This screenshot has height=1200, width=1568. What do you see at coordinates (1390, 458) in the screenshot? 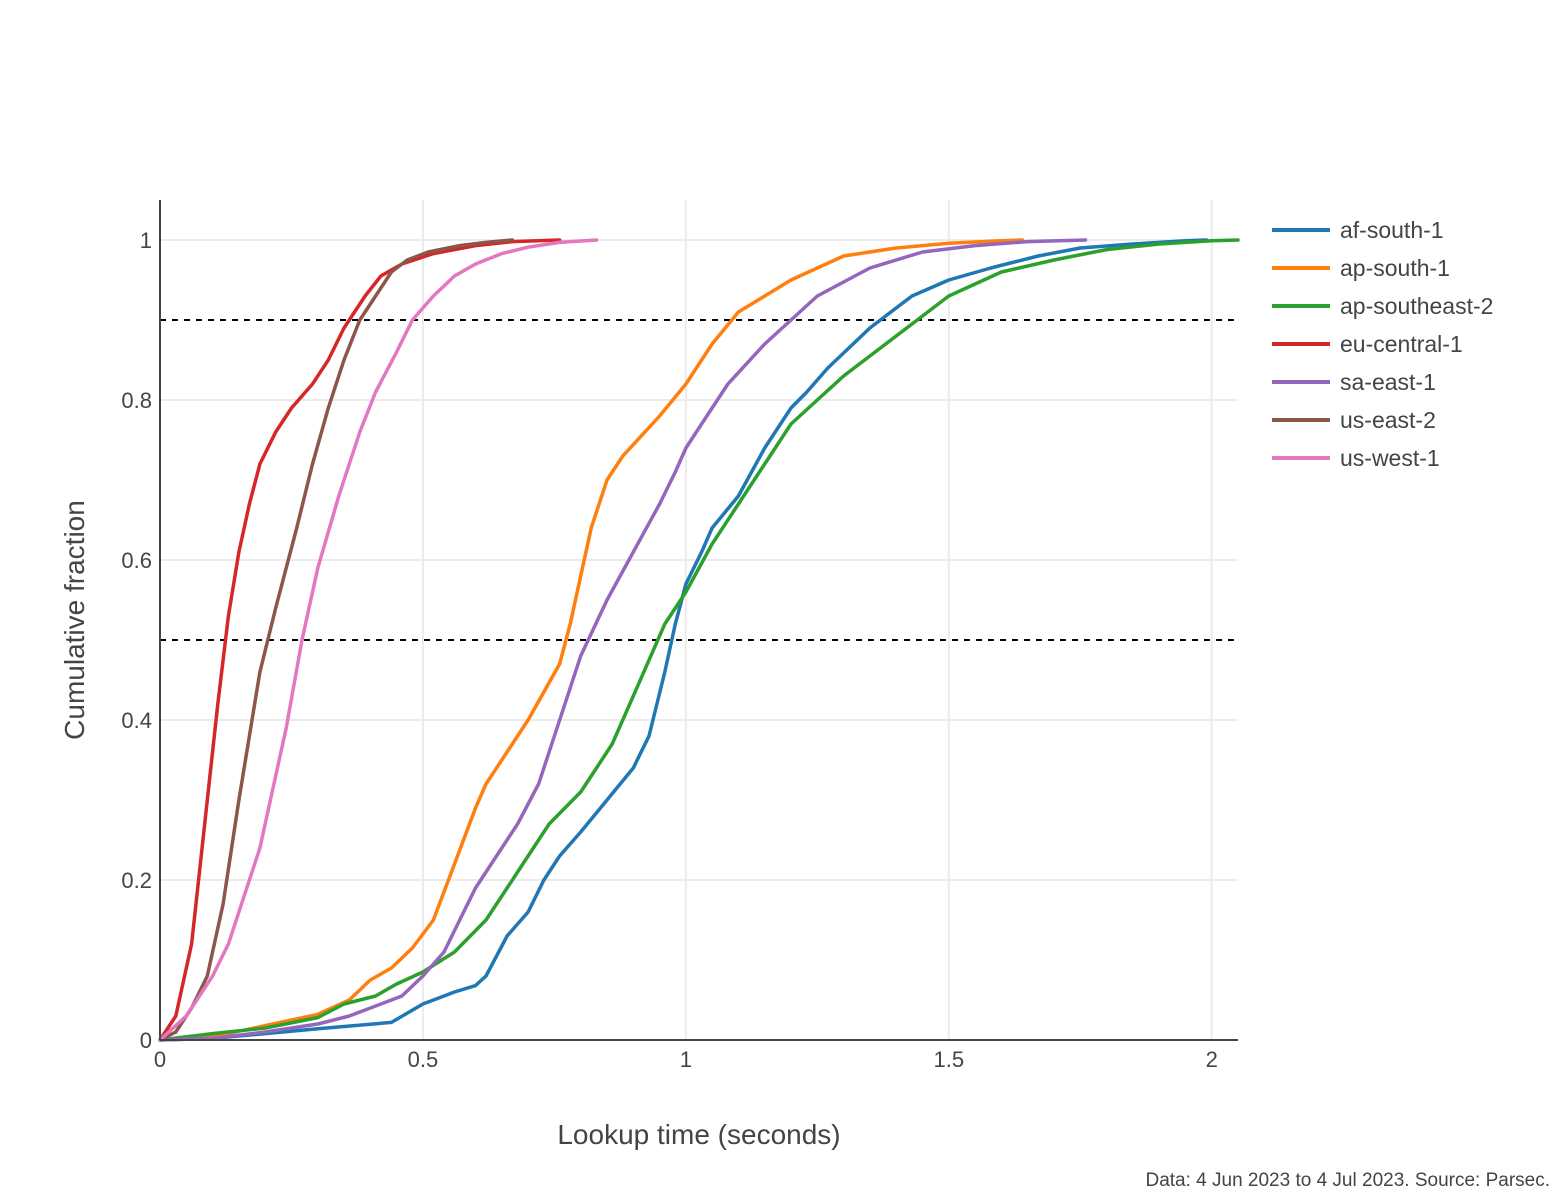
I see `legend-label-us-west-1: us-west-1` at bounding box center [1390, 458].